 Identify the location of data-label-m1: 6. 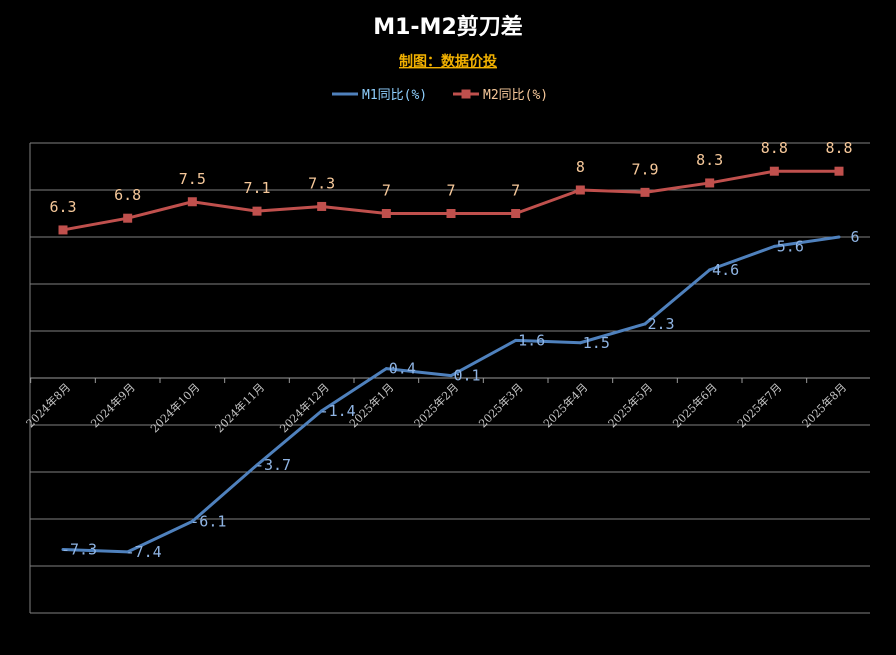
(854, 237).